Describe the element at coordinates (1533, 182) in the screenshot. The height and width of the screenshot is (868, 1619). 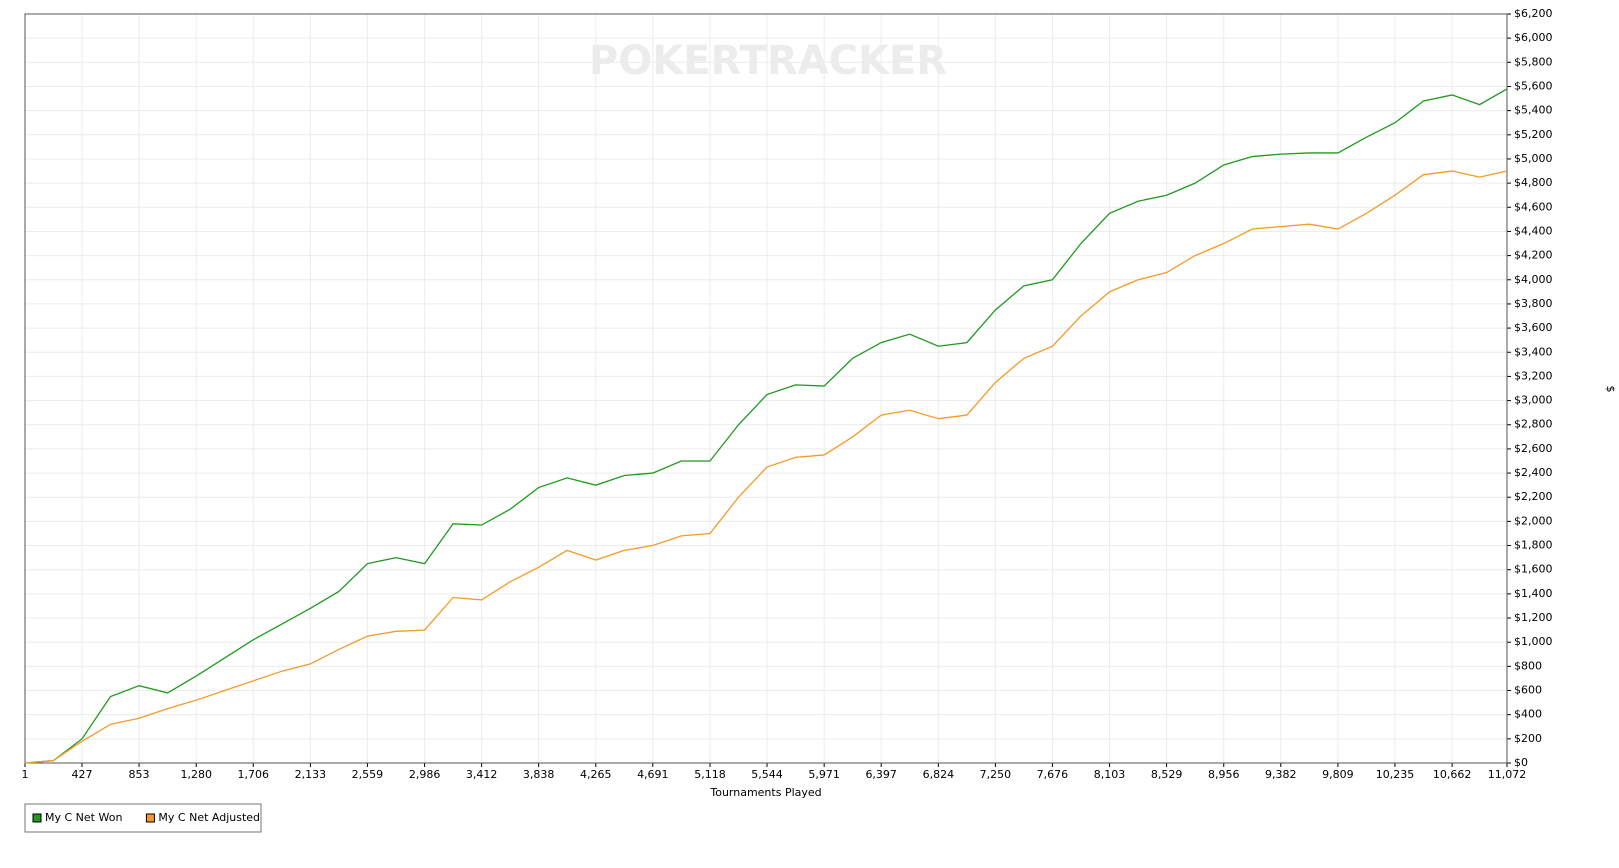
I see `y-tick-label: $4,800` at that location.